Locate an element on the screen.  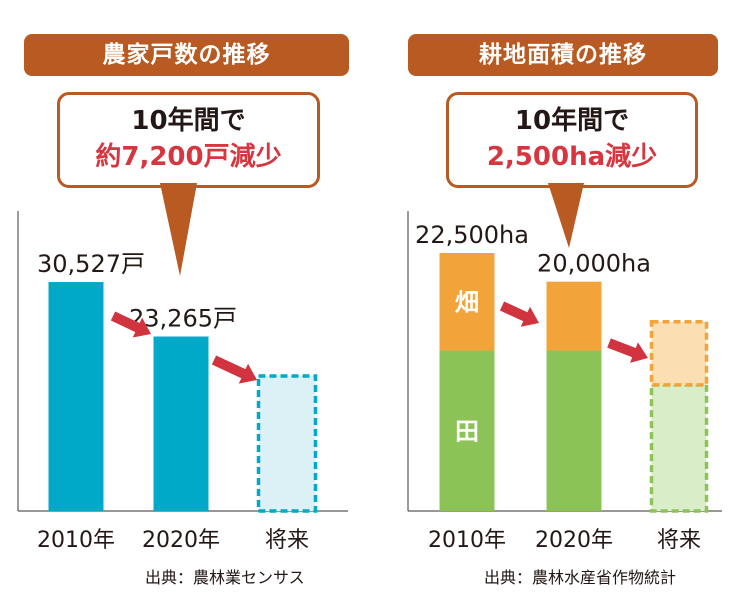
farmland-area-callout: 10年間で 2,500ha減少 is located at coordinates (572, 140).